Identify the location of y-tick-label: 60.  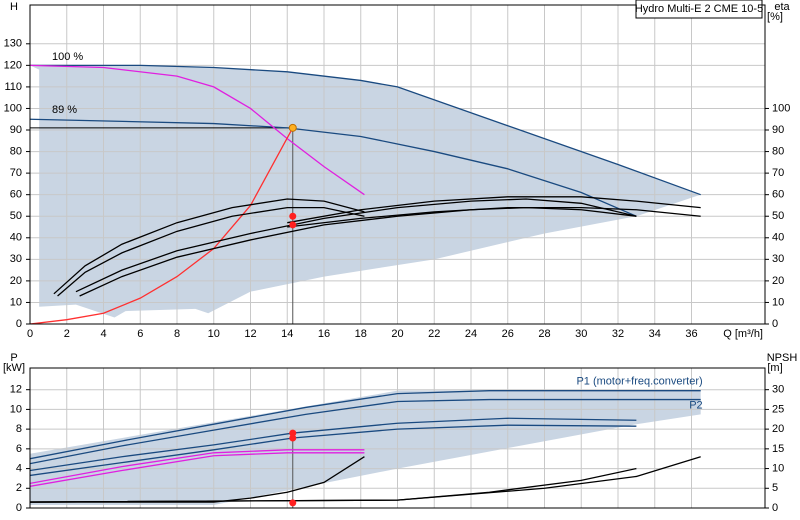
(16, 195).